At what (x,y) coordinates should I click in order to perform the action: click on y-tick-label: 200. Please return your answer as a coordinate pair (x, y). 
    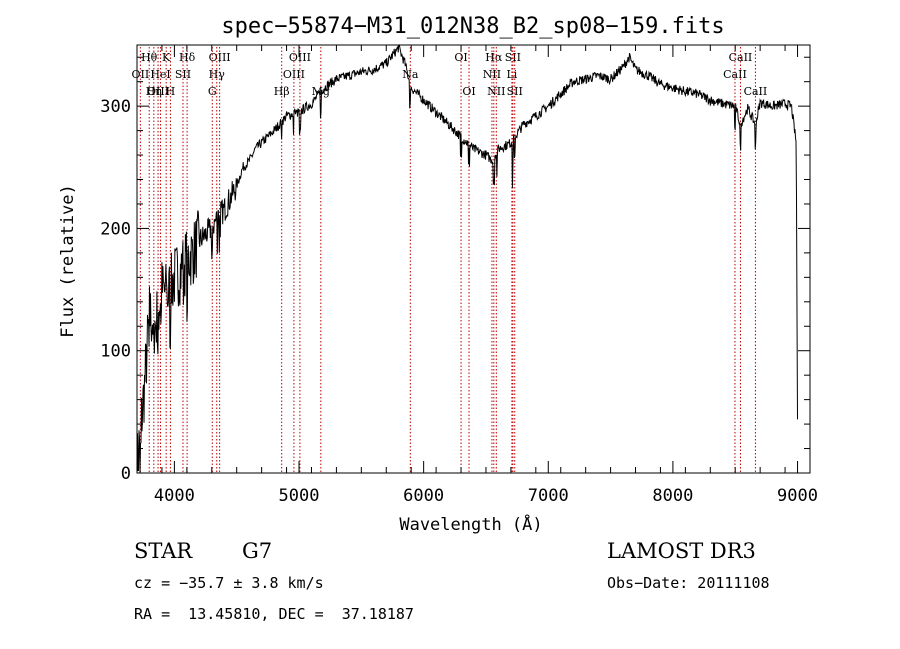
    Looking at the image, I should click on (115, 229).